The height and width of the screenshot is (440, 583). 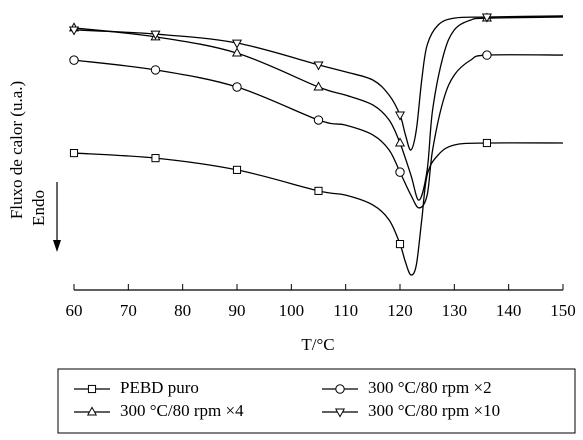 What do you see at coordinates (292, 310) in the screenshot?
I see `x-tick-label: 100` at bounding box center [292, 310].